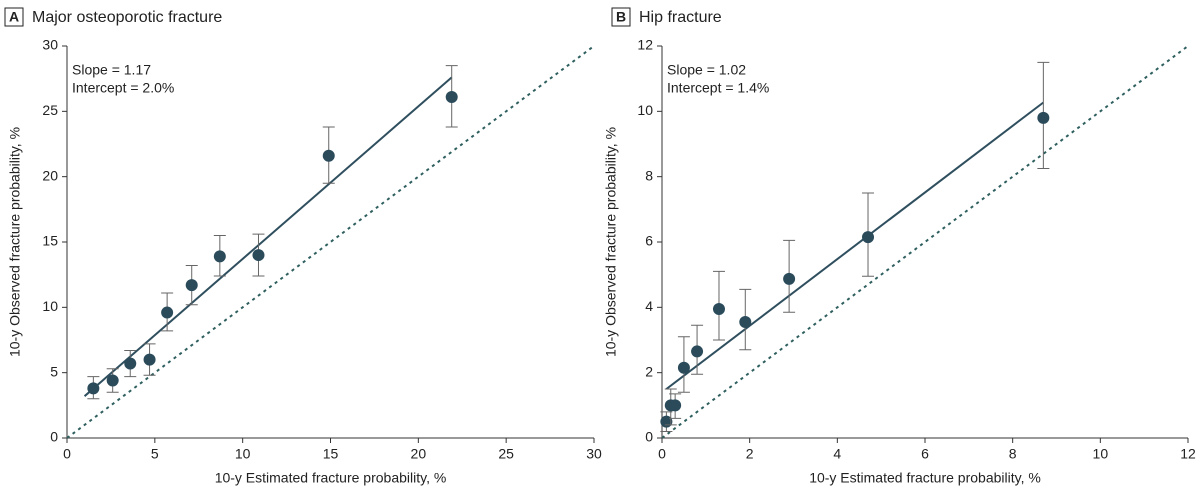 This screenshot has height=491, width=1199. I want to click on panel-label: A, so click(14, 17).